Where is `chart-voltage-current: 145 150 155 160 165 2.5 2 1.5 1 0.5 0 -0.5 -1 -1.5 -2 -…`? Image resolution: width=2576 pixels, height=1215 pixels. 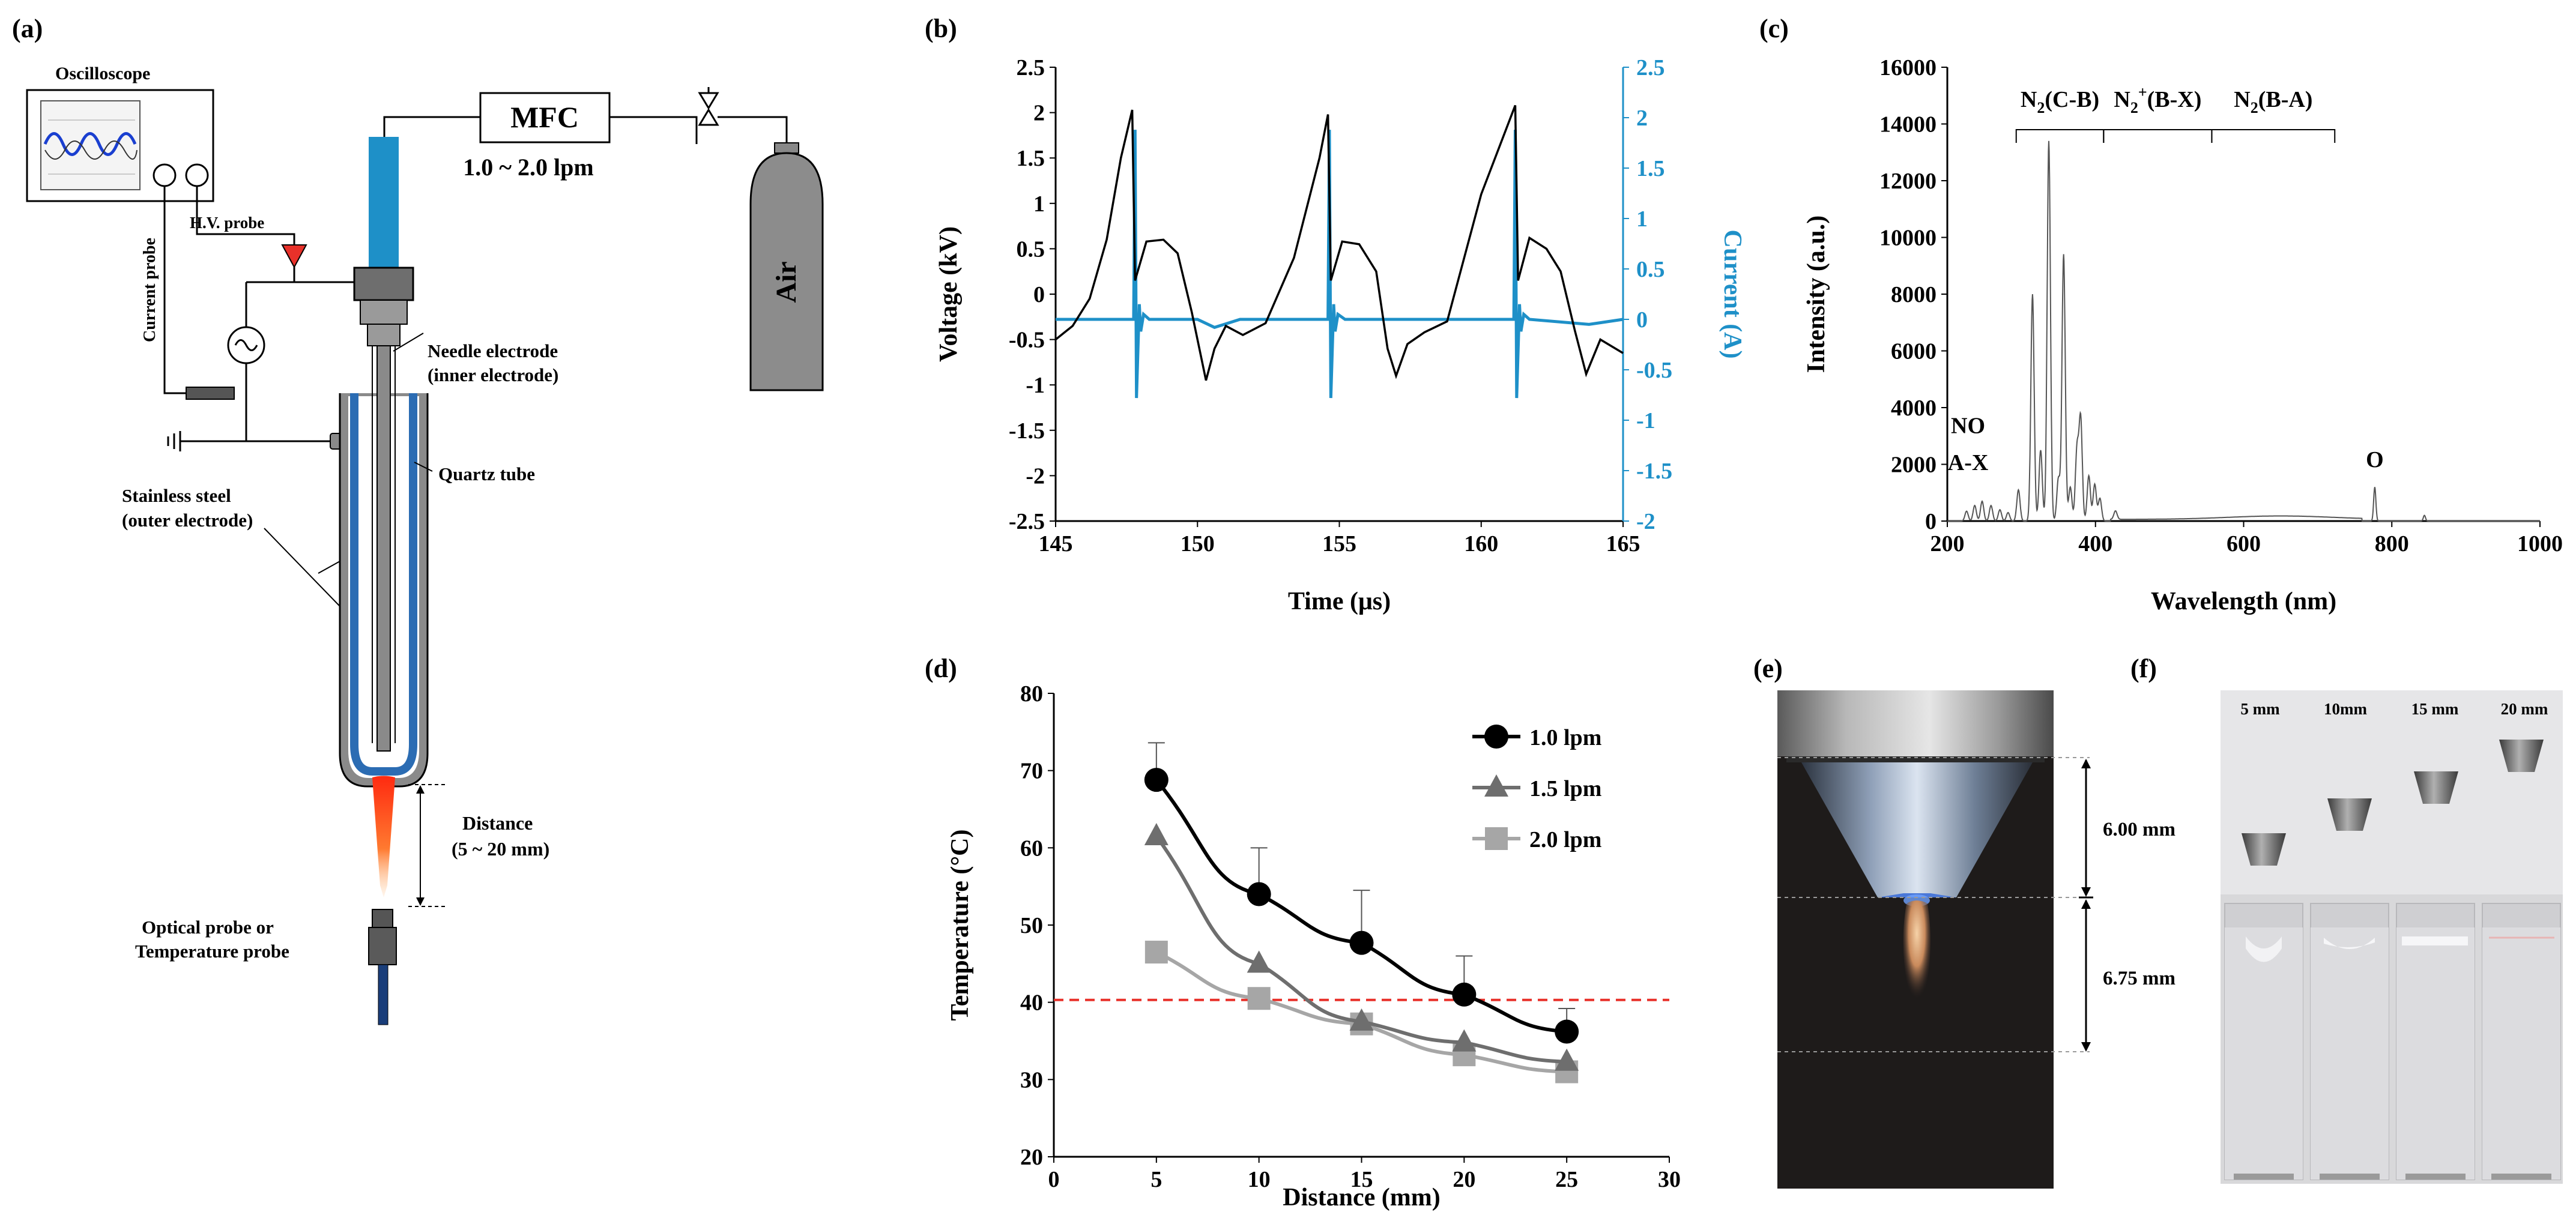 chart-voltage-current: 145 150 155 160 165 2.5 2 1.5 1 0.5 0 -0.5 -1 -1.5 -2 -… is located at coordinates (1341, 335).